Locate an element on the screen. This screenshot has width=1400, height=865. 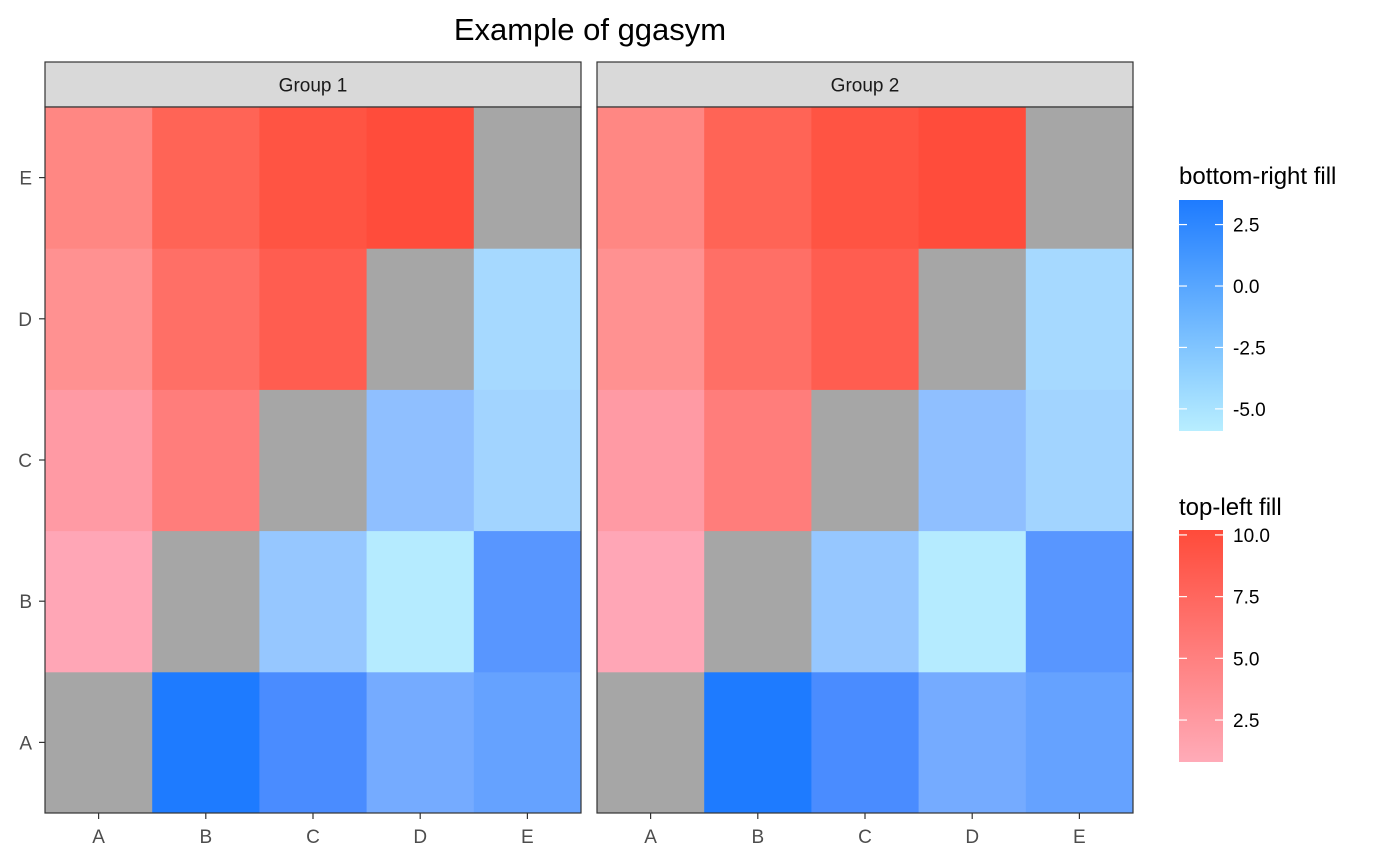
legend-tick-label: -5.0 is located at coordinates (1249, 410).